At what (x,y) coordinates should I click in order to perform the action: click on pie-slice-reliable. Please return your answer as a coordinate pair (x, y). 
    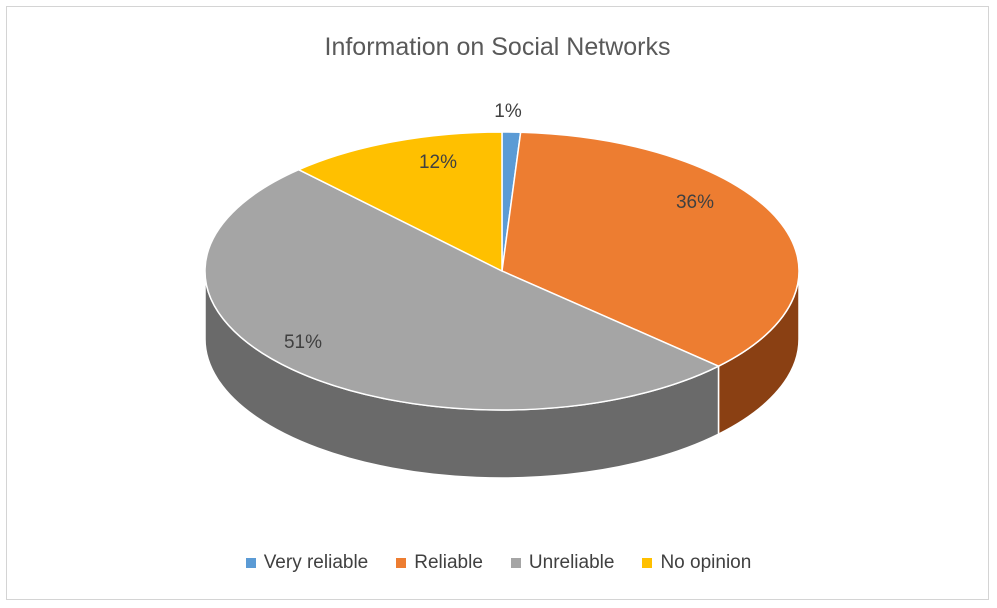
    Looking at the image, I should click on (650, 249).